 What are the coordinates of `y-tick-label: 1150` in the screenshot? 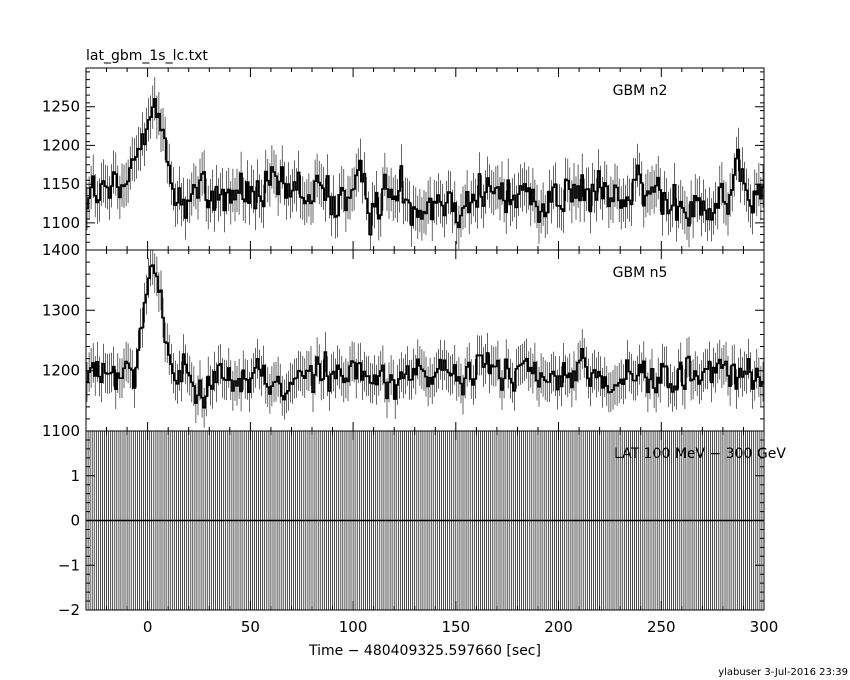 It's located at (61, 184).